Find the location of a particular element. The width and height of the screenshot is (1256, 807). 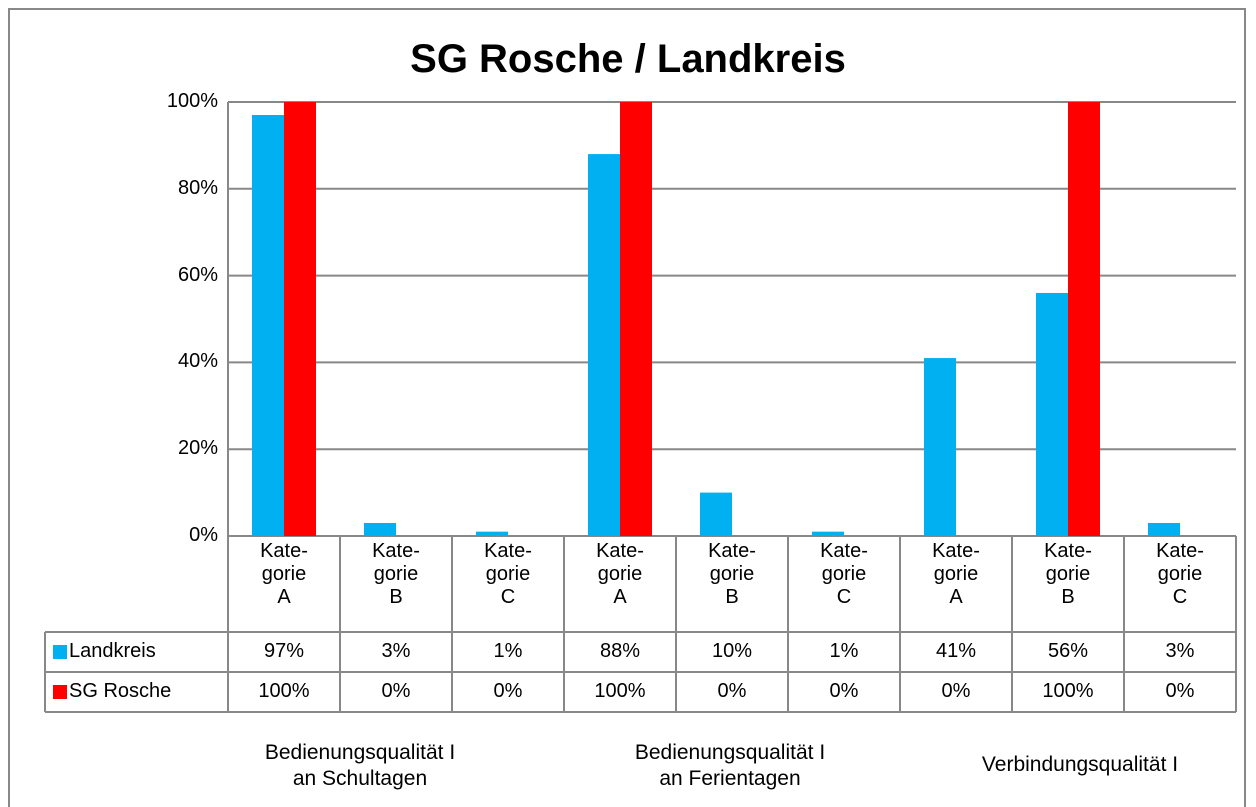

y-tick-label: 0% is located at coordinates (203, 535).